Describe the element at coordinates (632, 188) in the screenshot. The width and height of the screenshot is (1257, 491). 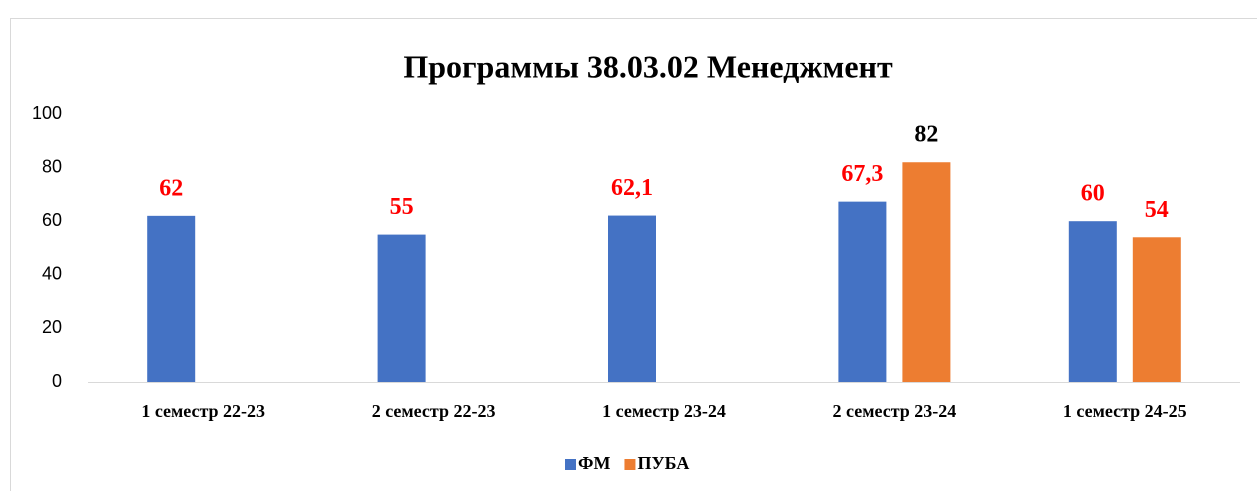
I see `data-label: 62,1` at that location.